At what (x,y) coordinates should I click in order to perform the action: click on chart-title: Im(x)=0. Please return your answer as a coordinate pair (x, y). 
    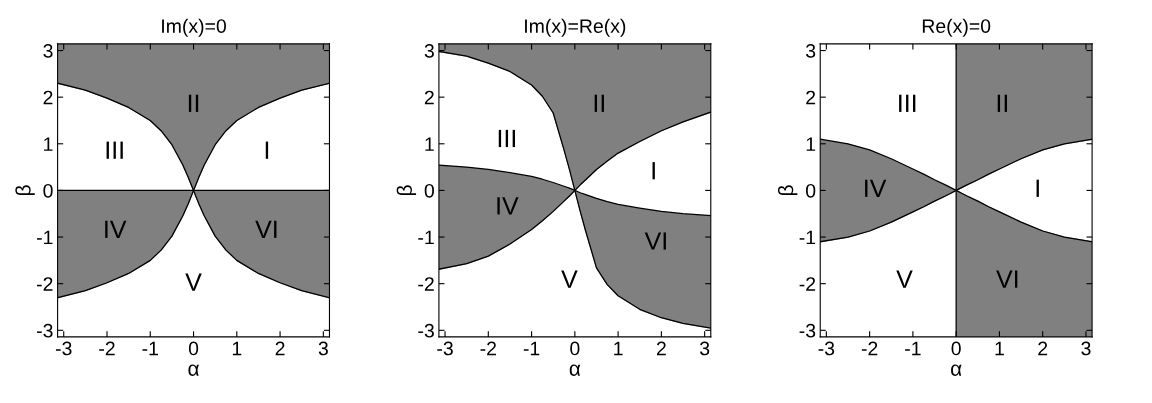
    Looking at the image, I should click on (194, 27).